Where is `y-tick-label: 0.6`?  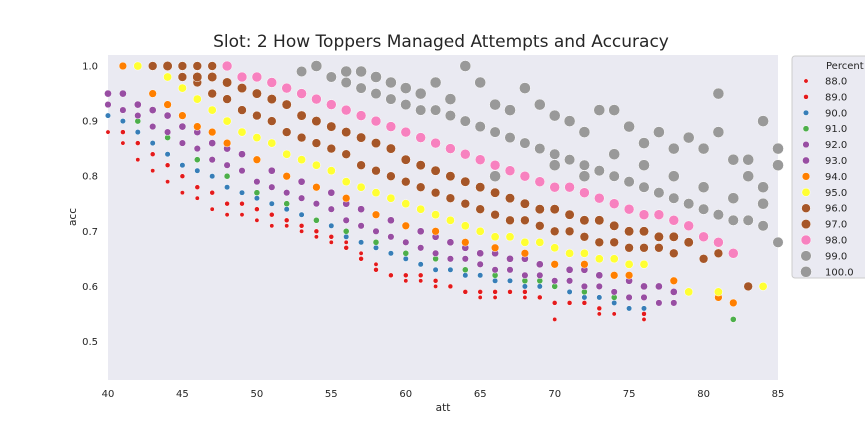 y-tick-label: 0.6 is located at coordinates (90, 287).